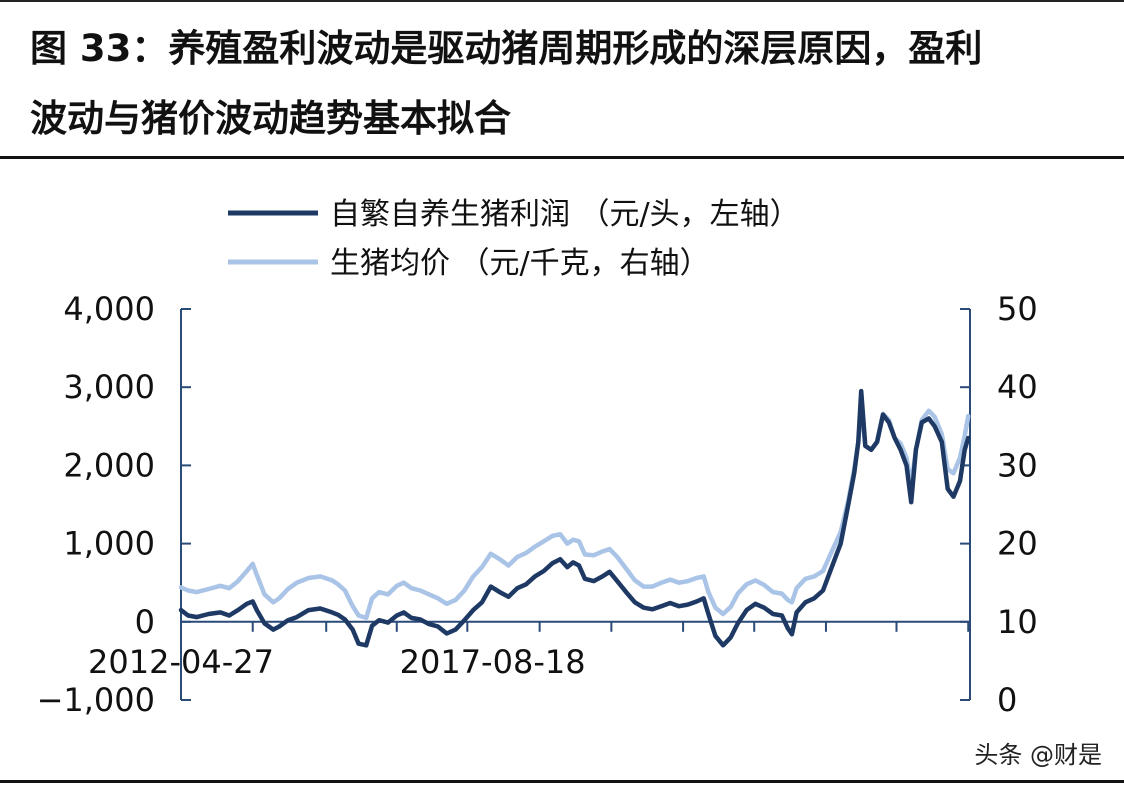  What do you see at coordinates (1017, 622) in the screenshot?
I see `right-axis-tick-label: 10` at bounding box center [1017, 622].